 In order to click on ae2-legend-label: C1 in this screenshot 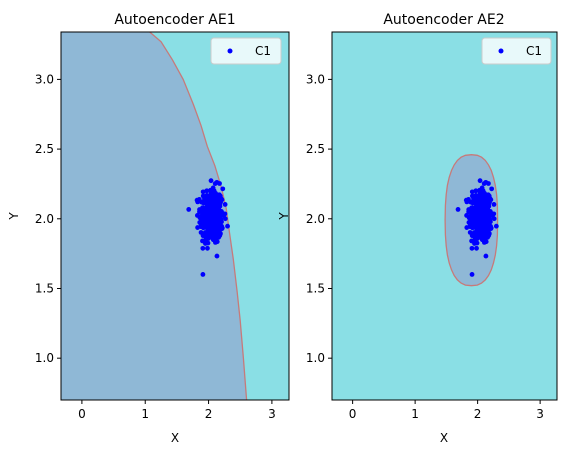, I will do `click(534, 51)`.